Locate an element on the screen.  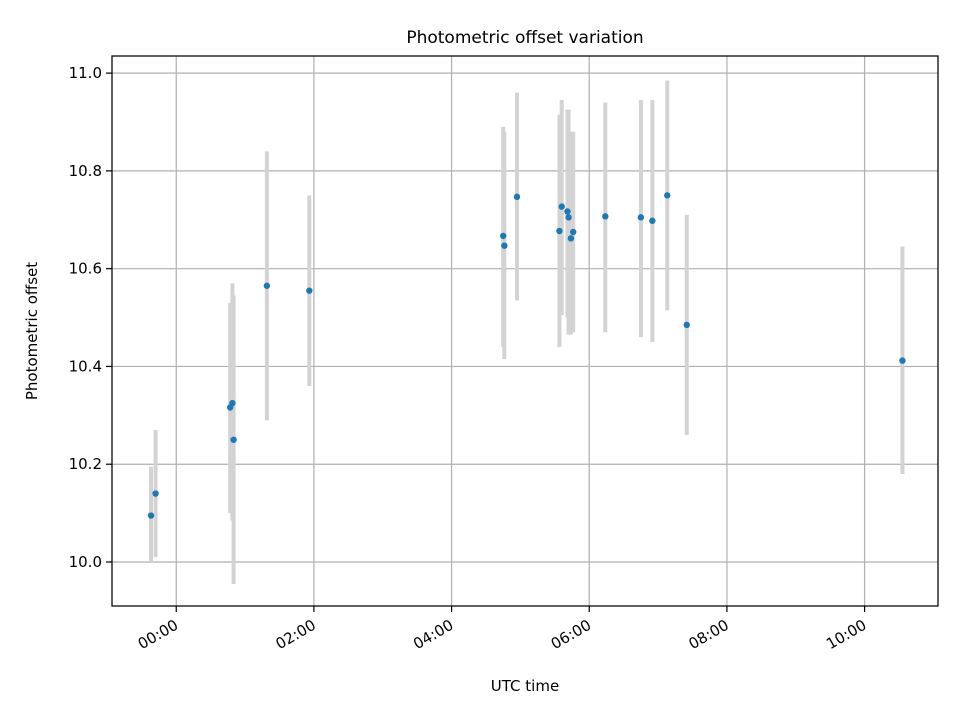
y-tick-label: 10.6 is located at coordinates (85, 269).